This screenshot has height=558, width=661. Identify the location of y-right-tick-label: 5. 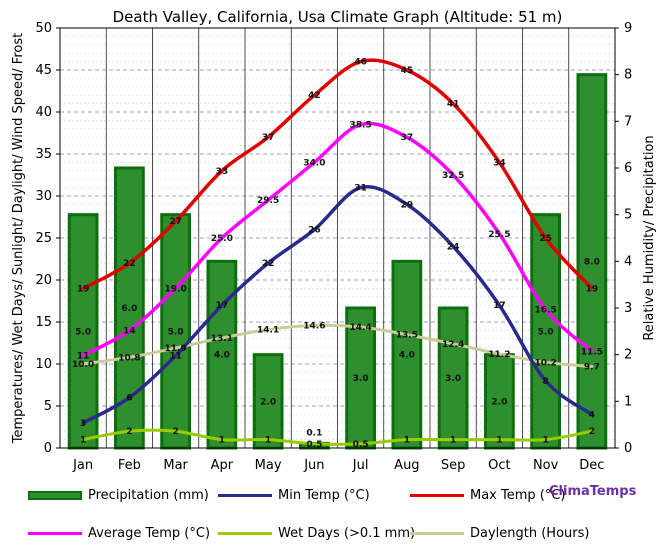
(628, 215).